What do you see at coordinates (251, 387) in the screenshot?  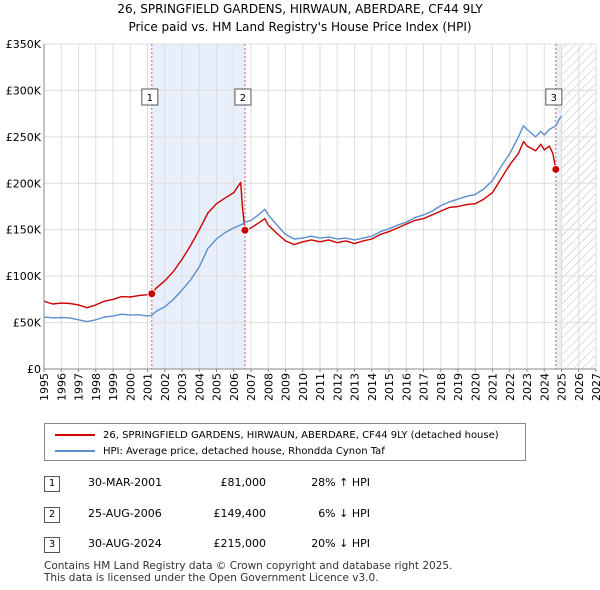 I see `x-tick-label: 2007` at bounding box center [251, 387].